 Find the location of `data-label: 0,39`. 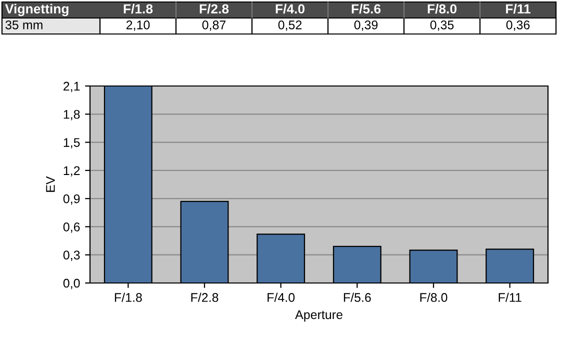

data-label: 0,39 is located at coordinates (366, 25).